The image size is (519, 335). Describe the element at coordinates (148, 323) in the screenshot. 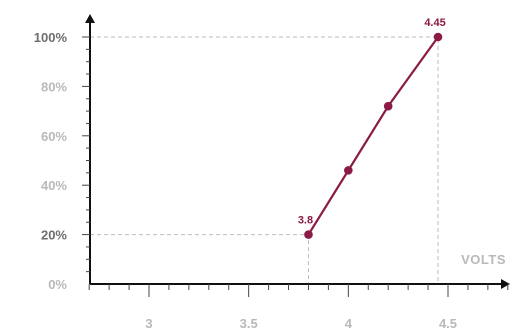

I see `x-tick-label: 3` at that location.